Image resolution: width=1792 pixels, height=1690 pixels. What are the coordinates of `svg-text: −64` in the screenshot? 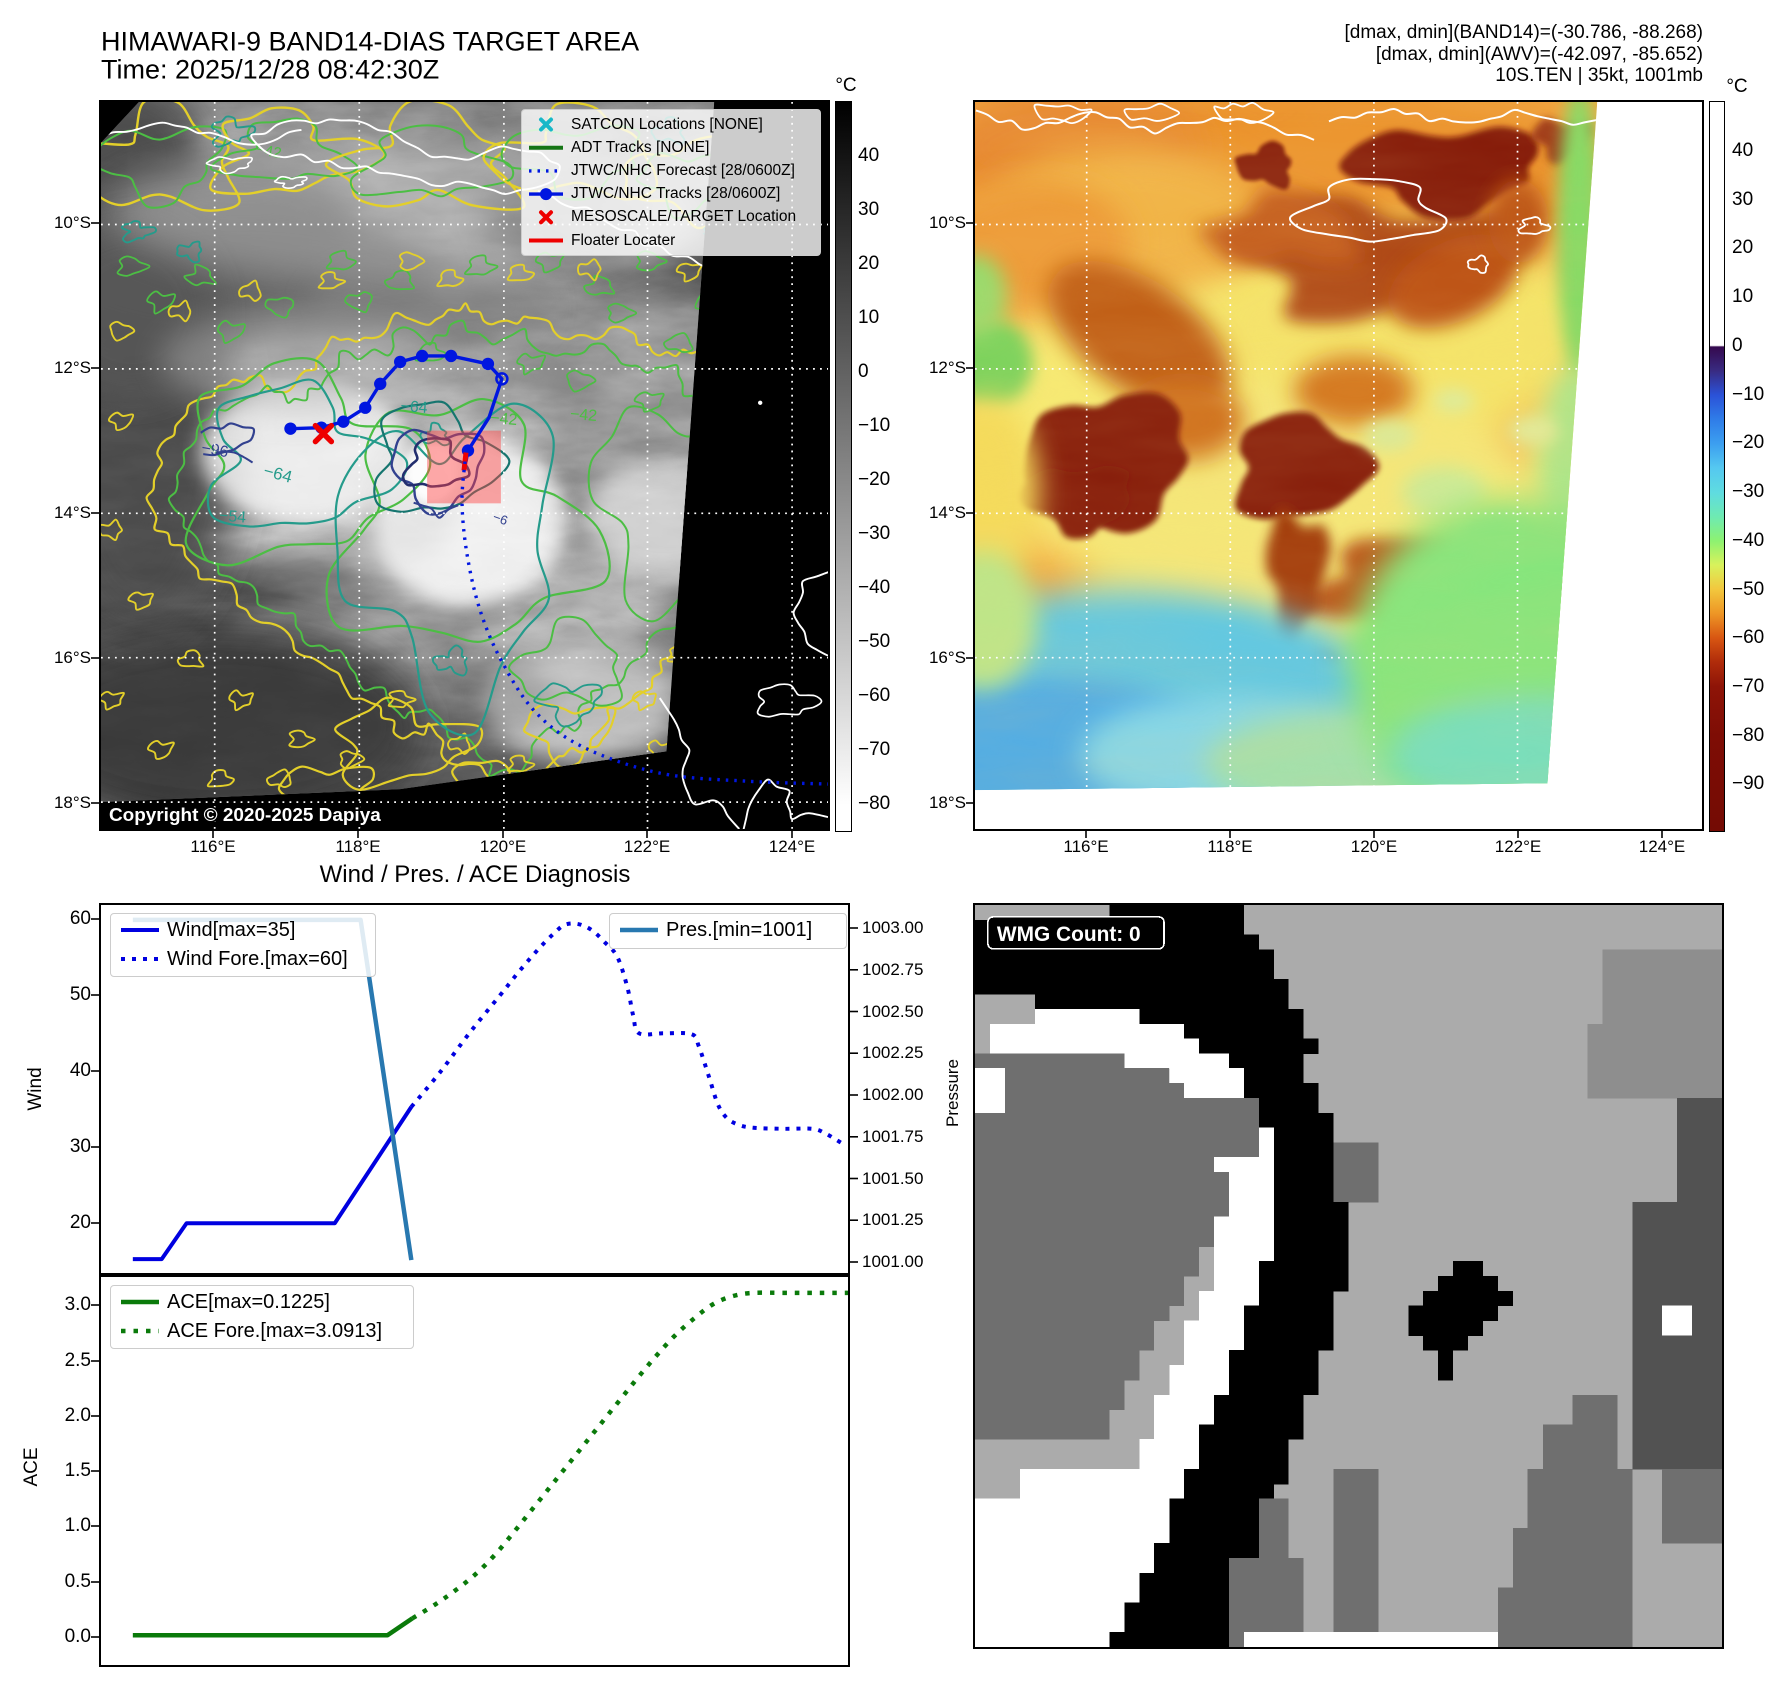 It's located at (414, 407).